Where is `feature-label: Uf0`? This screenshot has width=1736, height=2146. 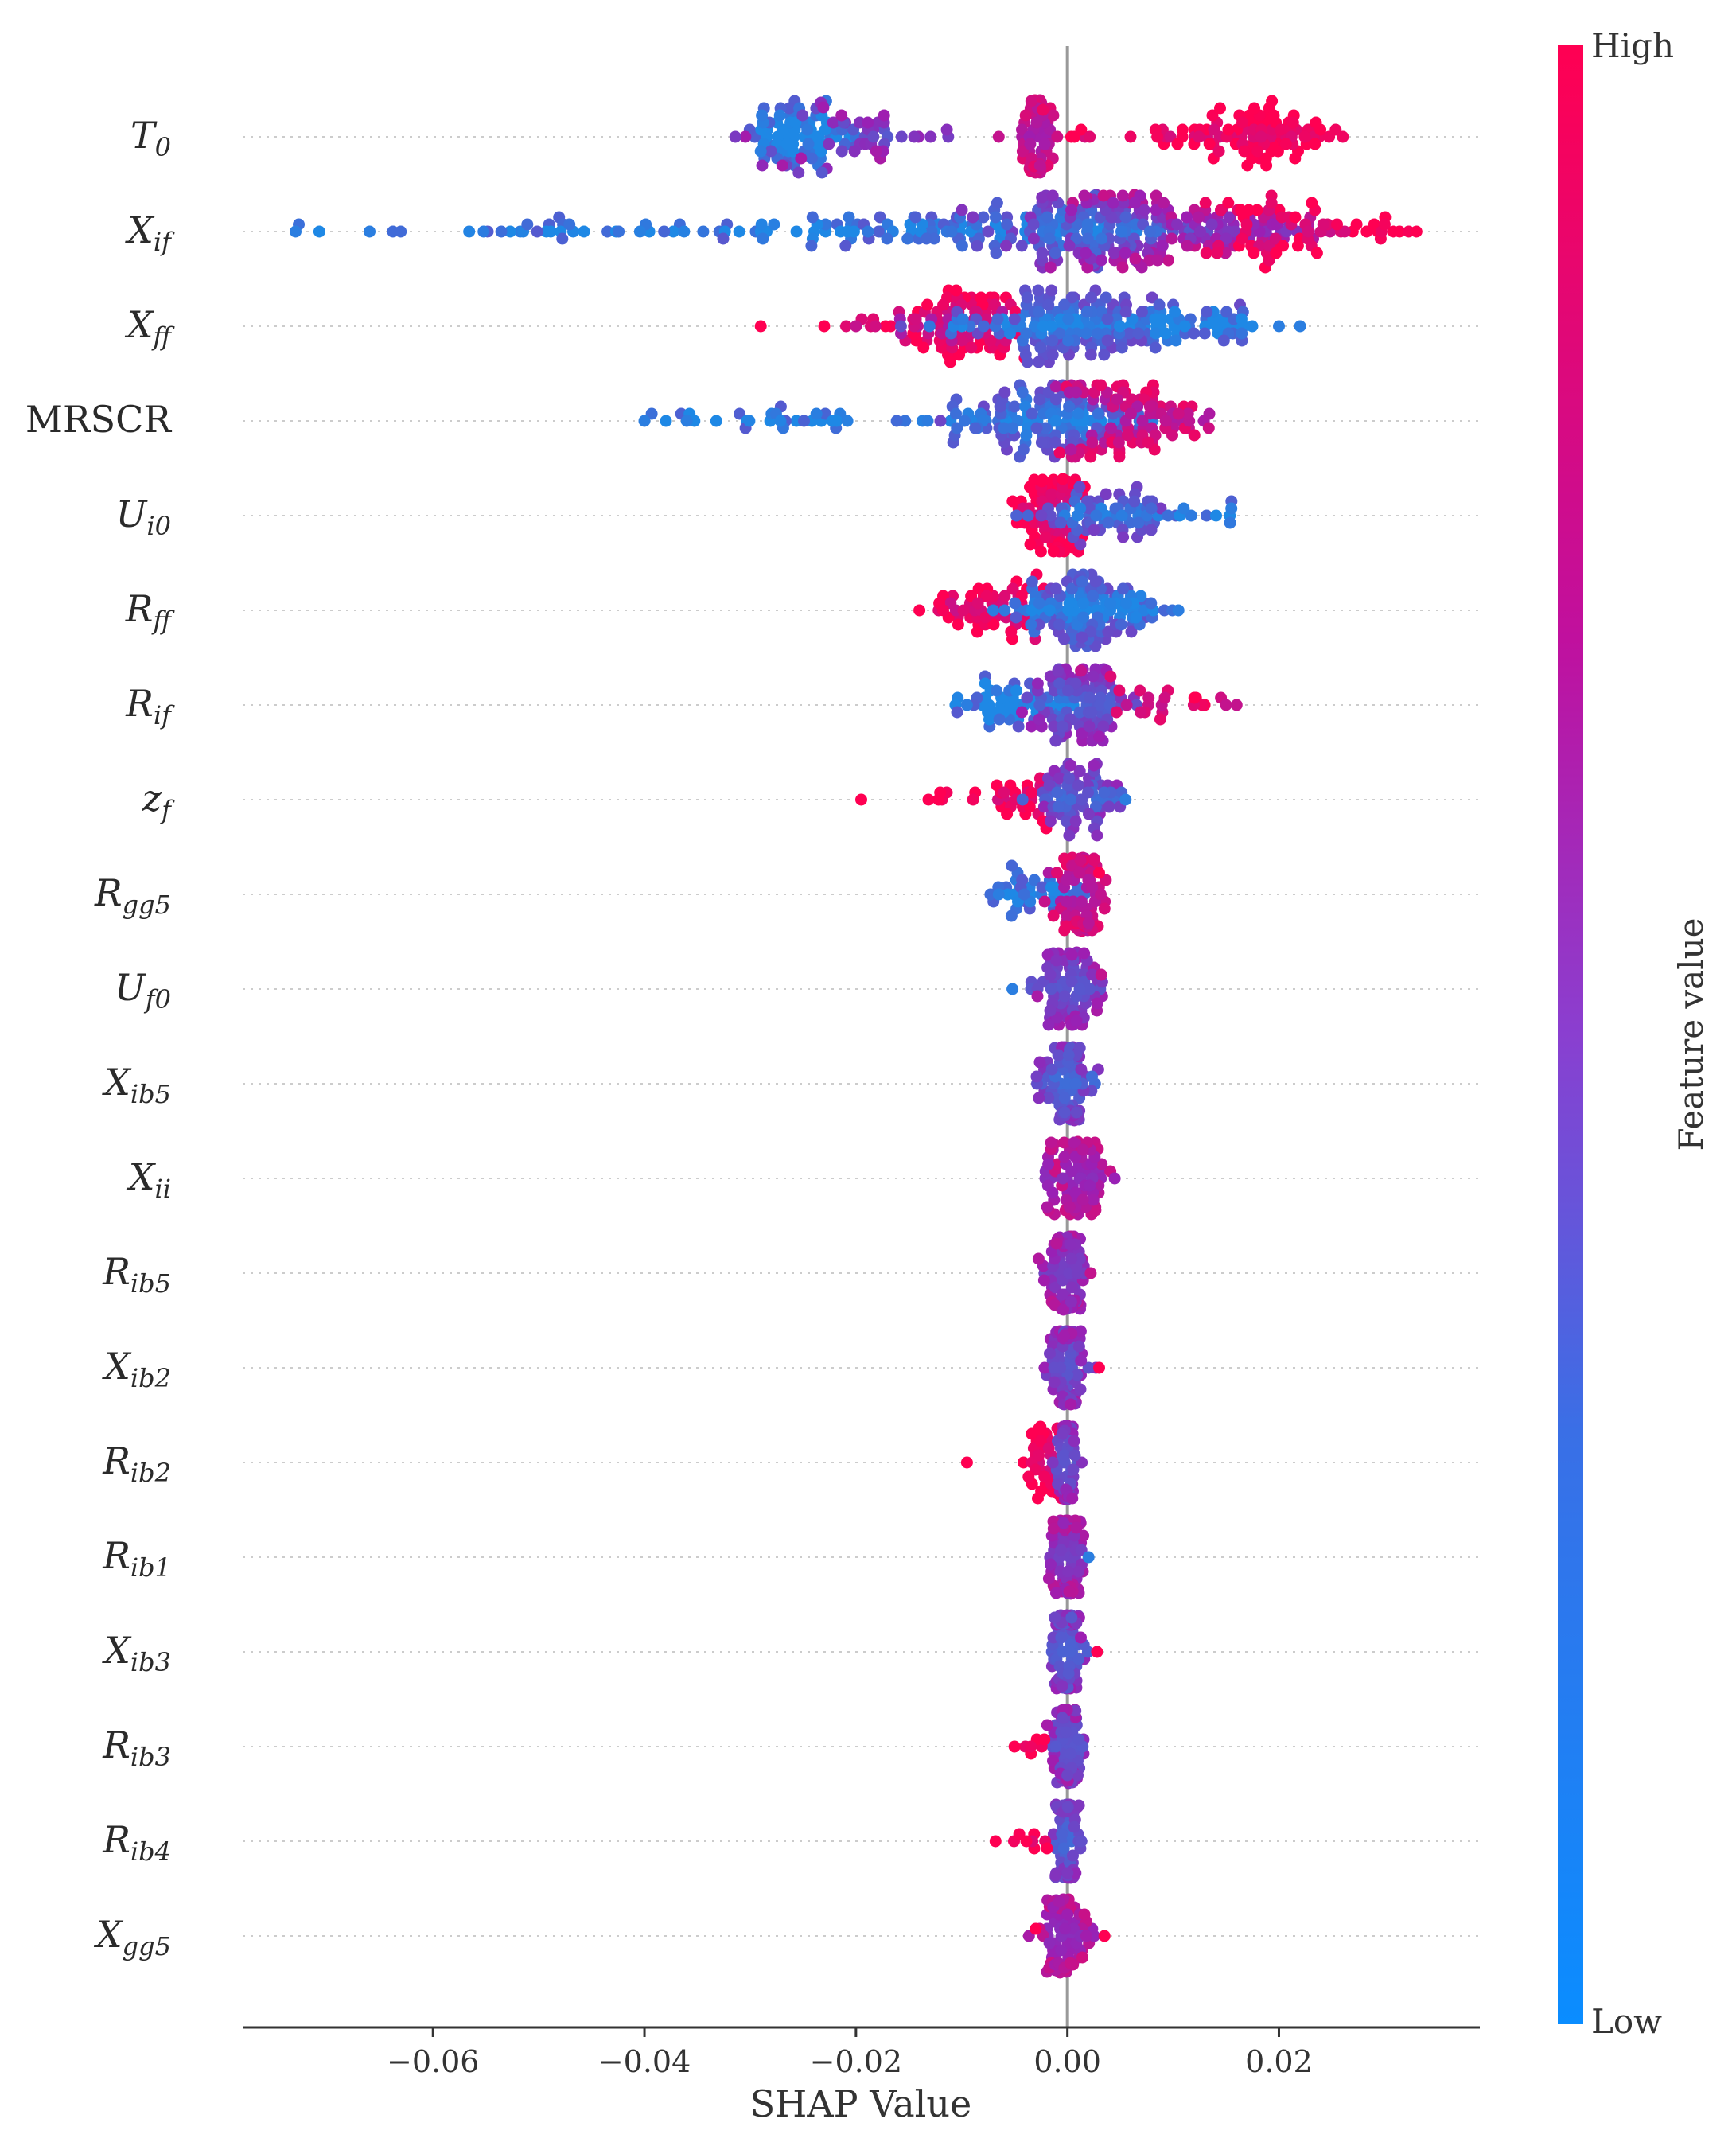
feature-label: Uf0 is located at coordinates (143, 991).